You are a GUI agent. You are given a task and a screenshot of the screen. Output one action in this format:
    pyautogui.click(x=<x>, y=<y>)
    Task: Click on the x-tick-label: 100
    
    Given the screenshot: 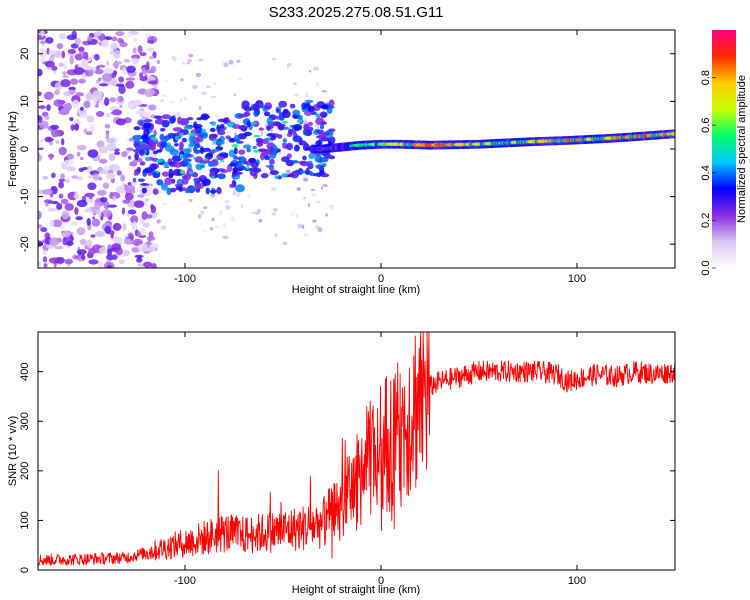 What is the action you would take?
    pyautogui.click(x=577, y=581)
    